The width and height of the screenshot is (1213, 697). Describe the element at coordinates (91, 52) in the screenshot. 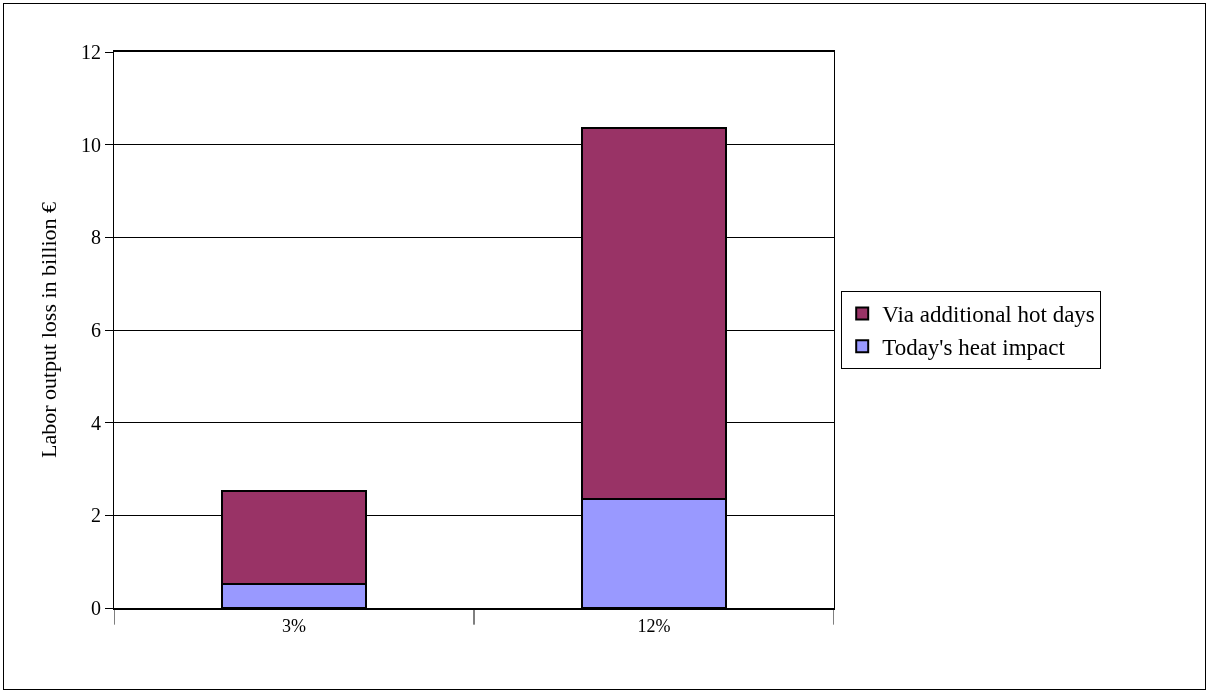

I see `y-tick-label: 12` at that location.